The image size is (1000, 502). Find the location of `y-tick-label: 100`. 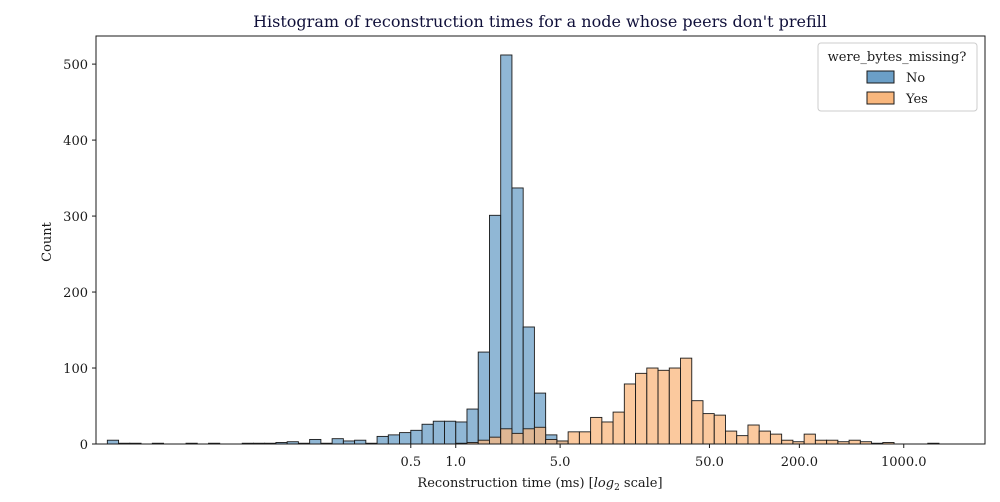

y-tick-label: 100 is located at coordinates (75, 369).